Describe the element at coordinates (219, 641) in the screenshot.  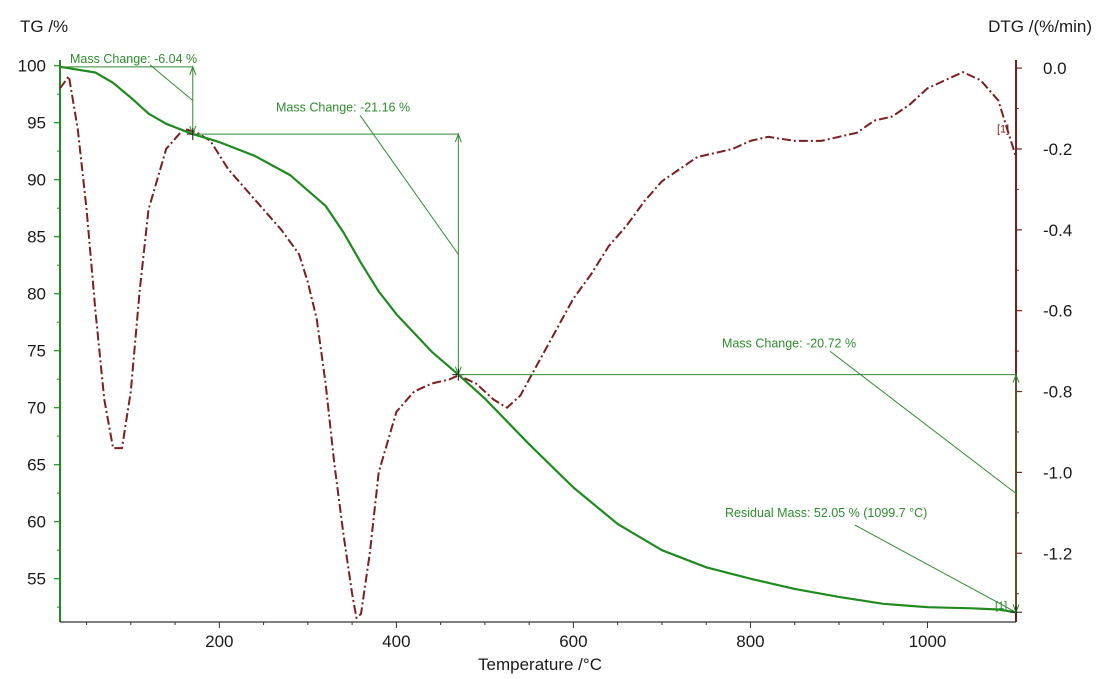
I see `x-tick-label: 200` at that location.